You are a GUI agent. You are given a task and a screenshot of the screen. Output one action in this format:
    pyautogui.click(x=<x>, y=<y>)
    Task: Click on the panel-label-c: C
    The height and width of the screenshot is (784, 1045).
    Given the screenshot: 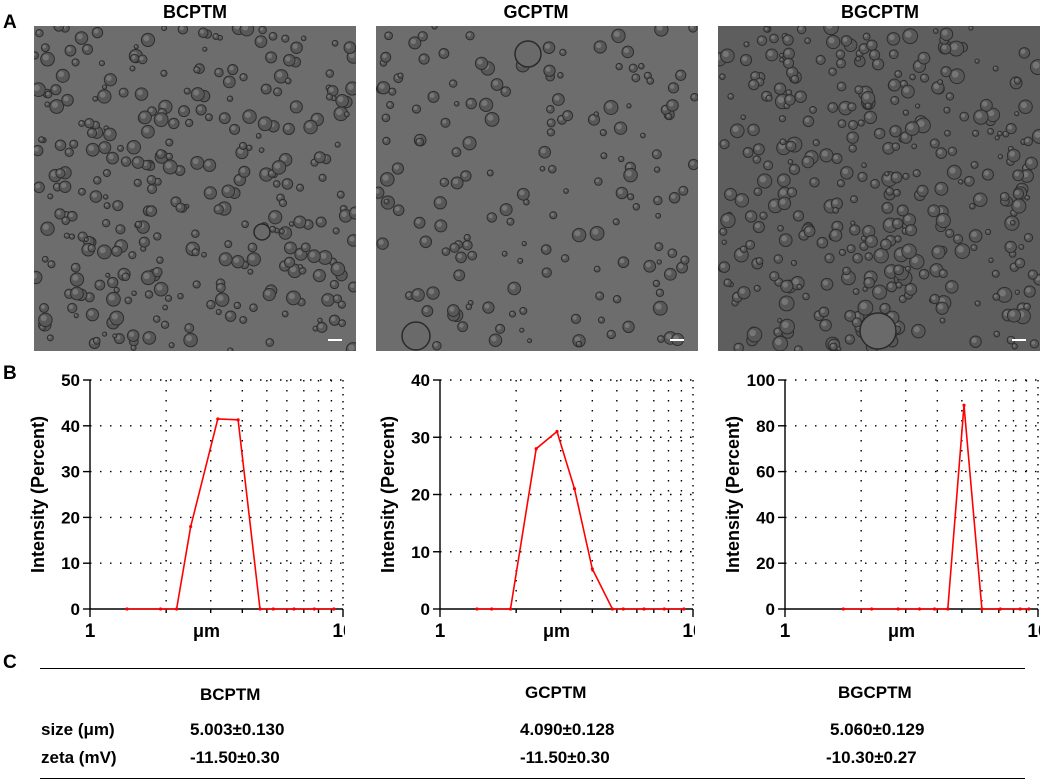 What is the action you would take?
    pyautogui.click(x=10, y=662)
    